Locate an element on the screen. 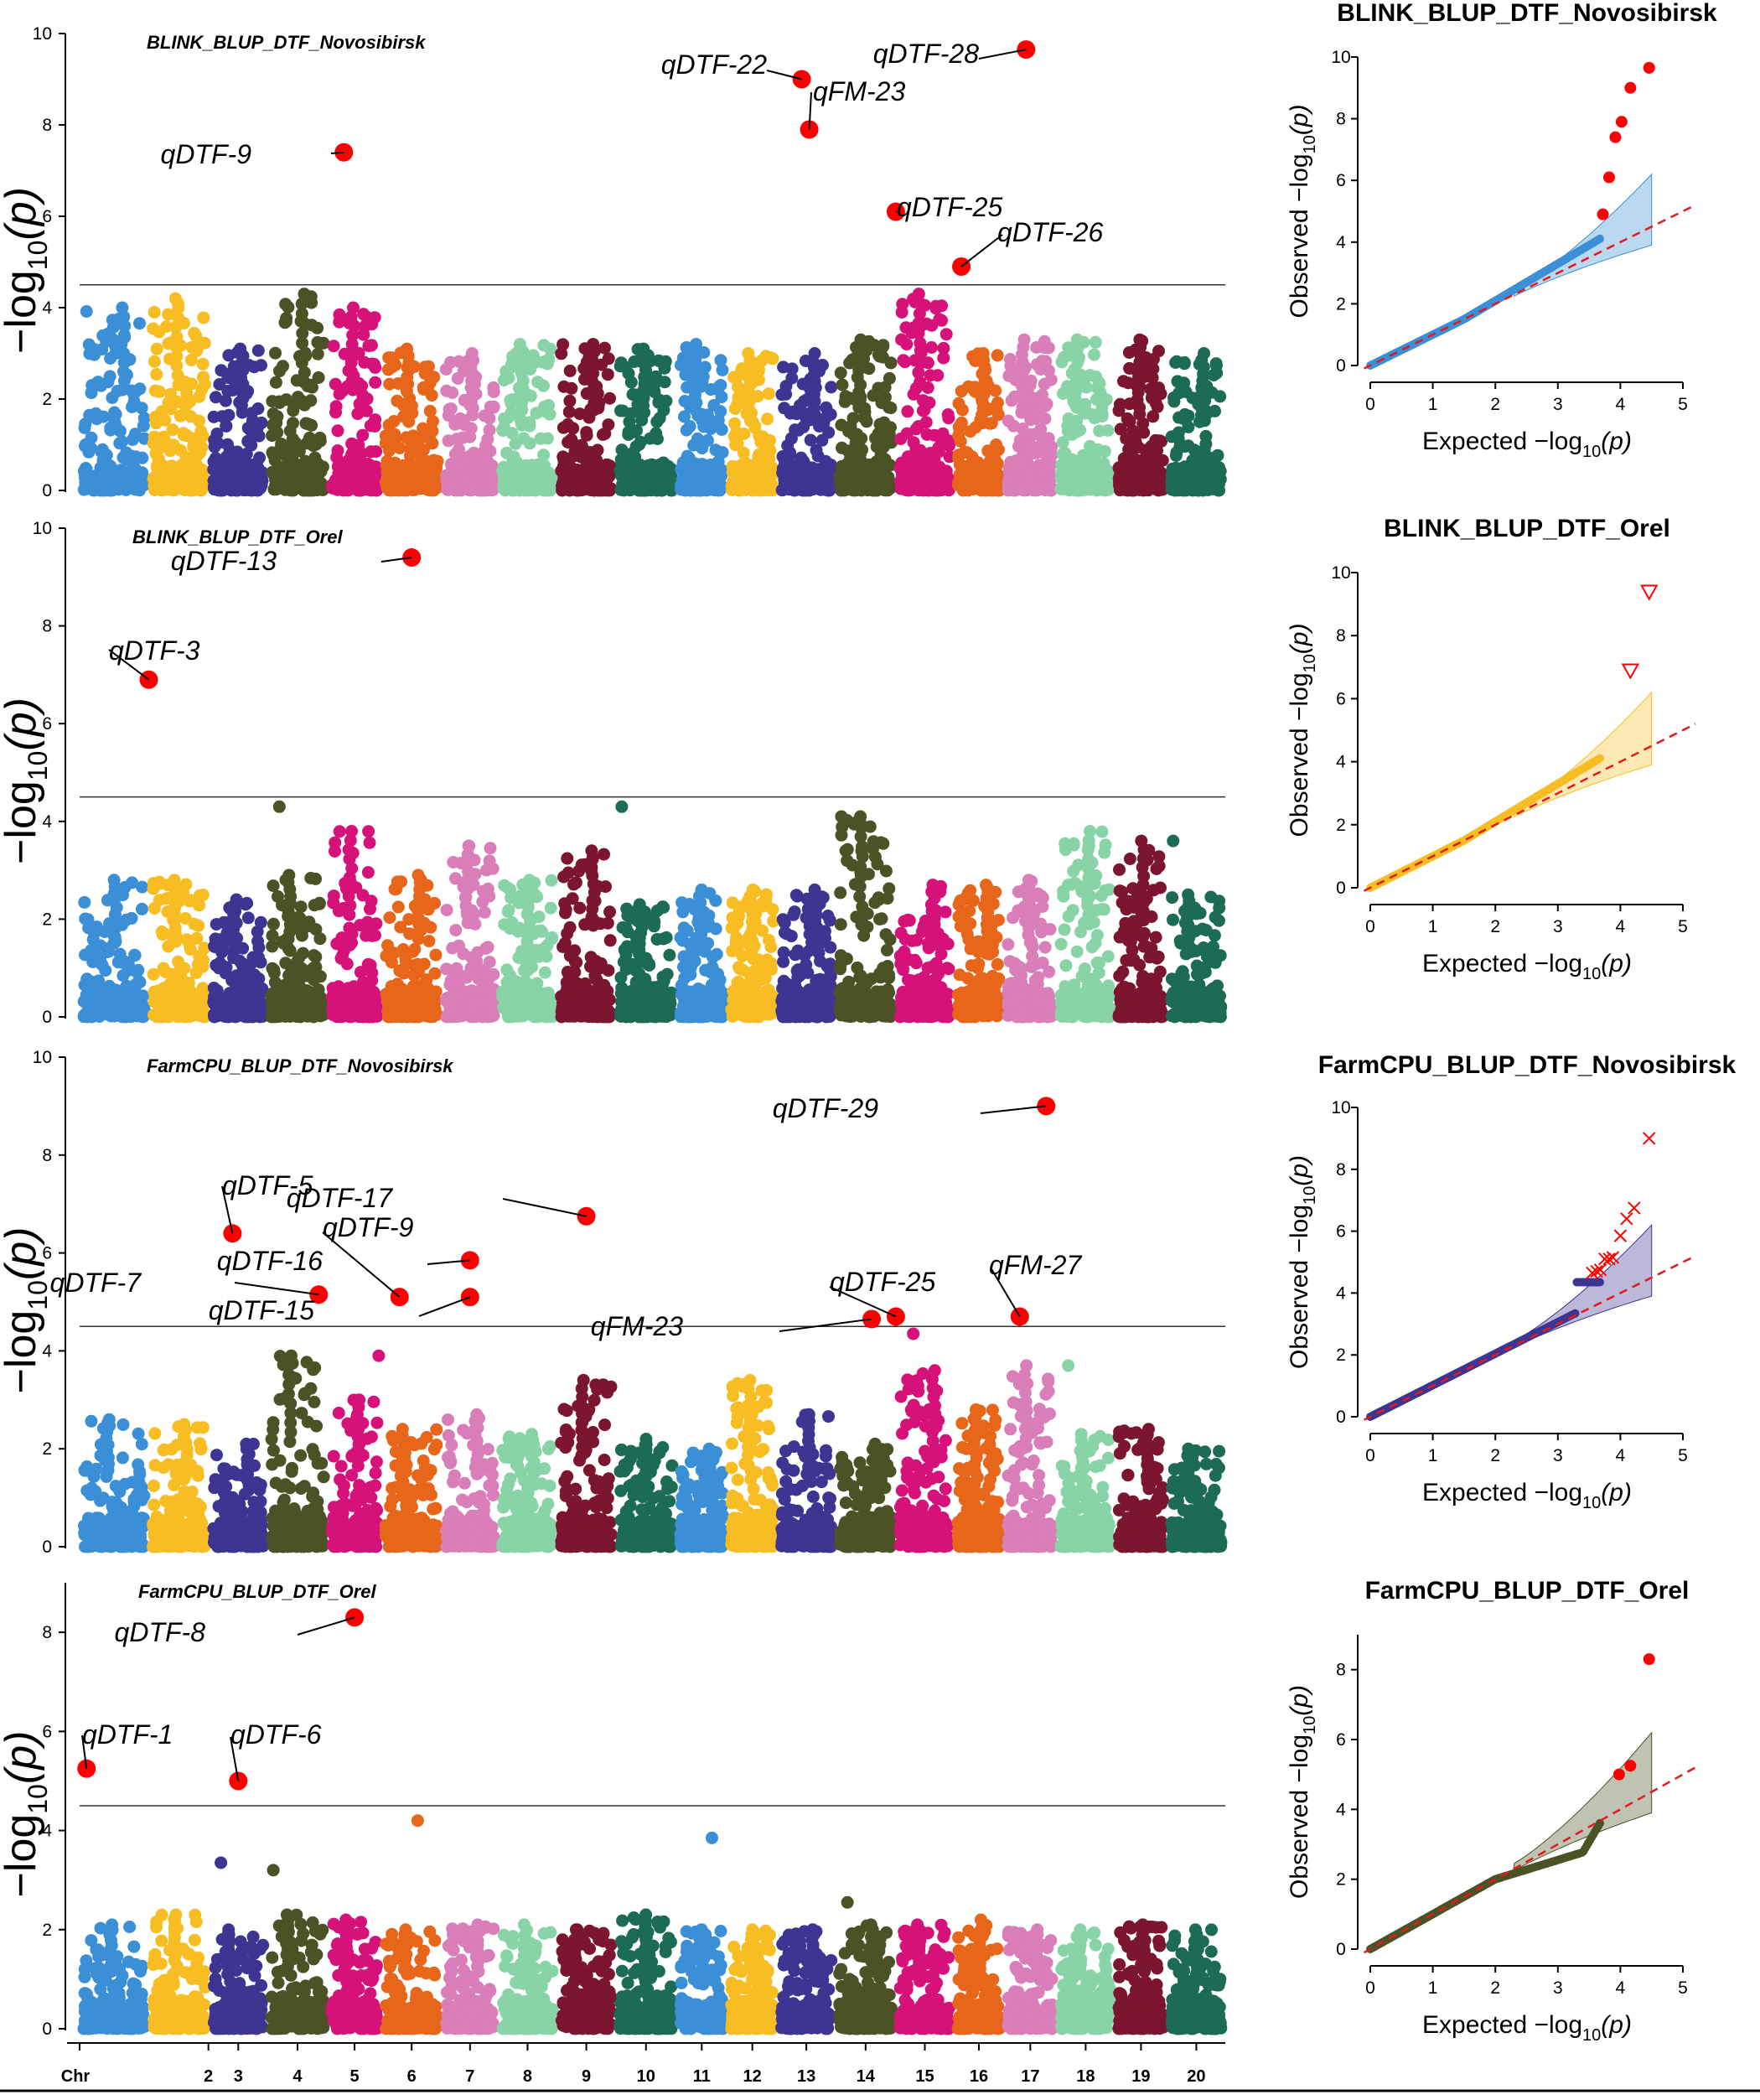  qtl-label: qDTF-28 is located at coordinates (926, 54).